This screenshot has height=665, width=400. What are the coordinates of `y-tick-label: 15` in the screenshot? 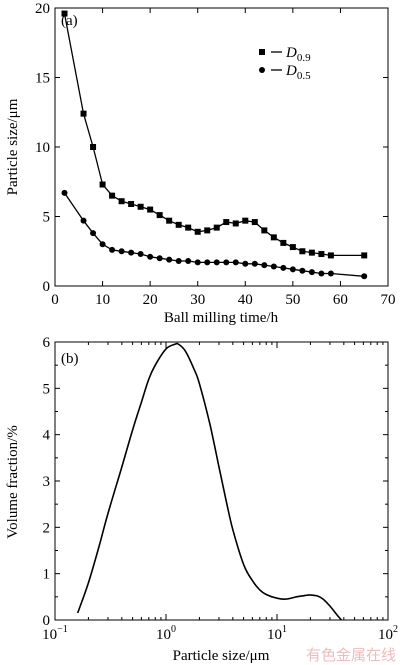 It's located at (42, 79).